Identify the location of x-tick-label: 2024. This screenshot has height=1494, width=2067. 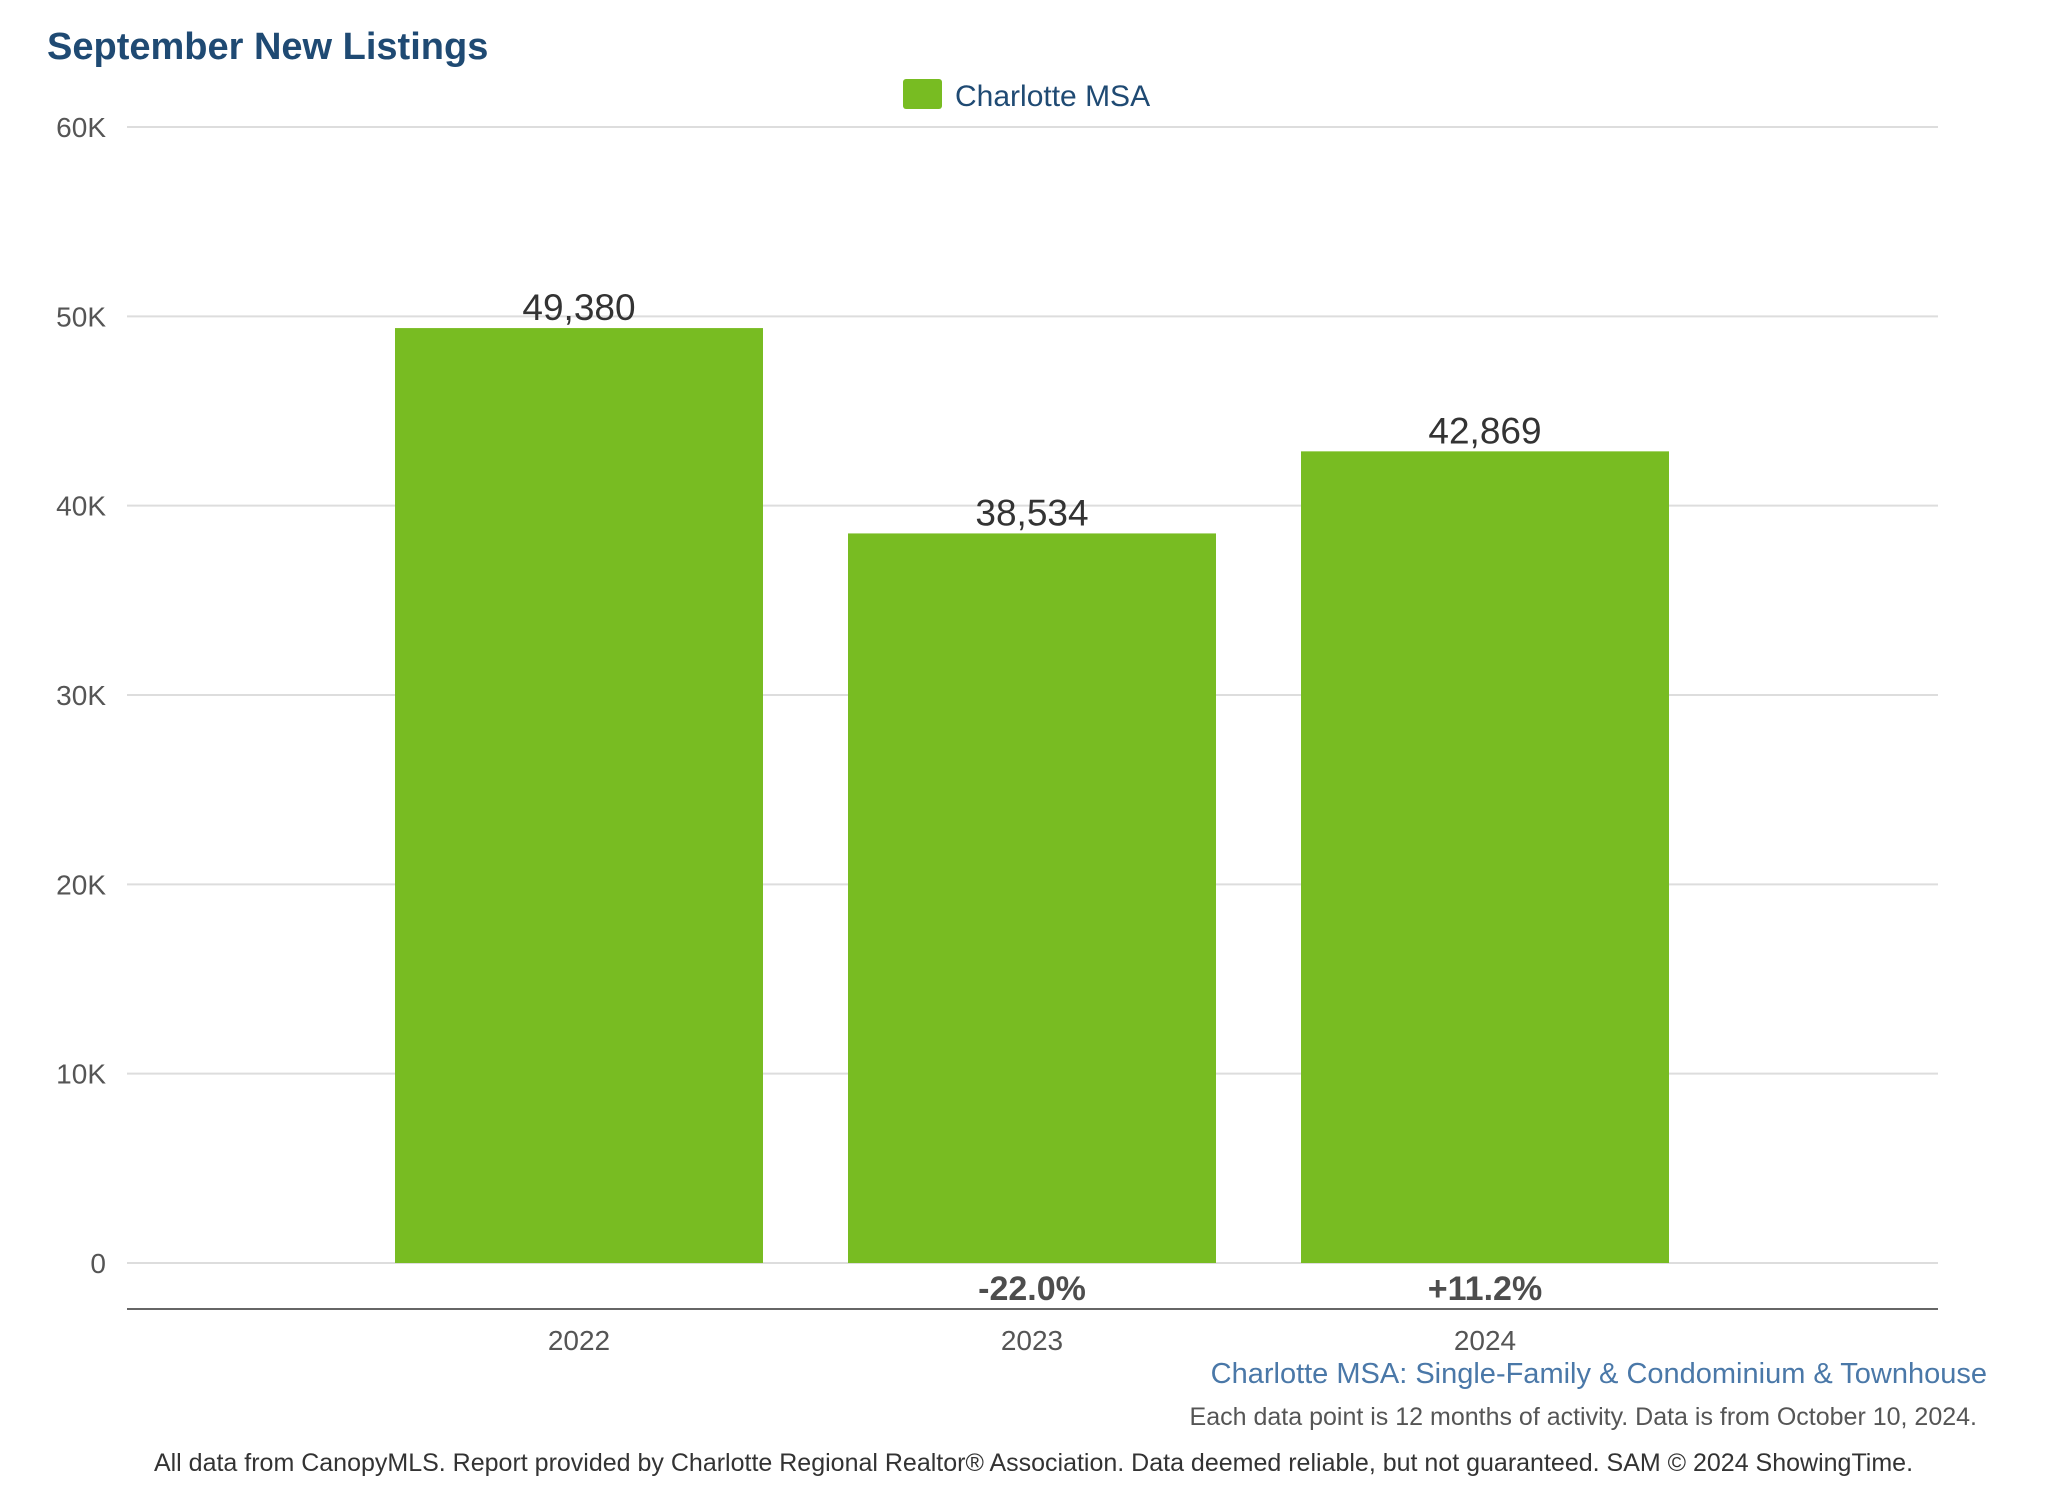
(1485, 1340).